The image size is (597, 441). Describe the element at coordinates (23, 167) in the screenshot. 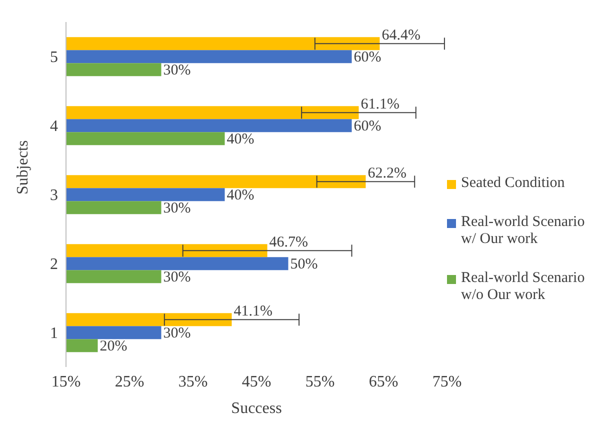

I see `y-axis-title: Subjects` at that location.